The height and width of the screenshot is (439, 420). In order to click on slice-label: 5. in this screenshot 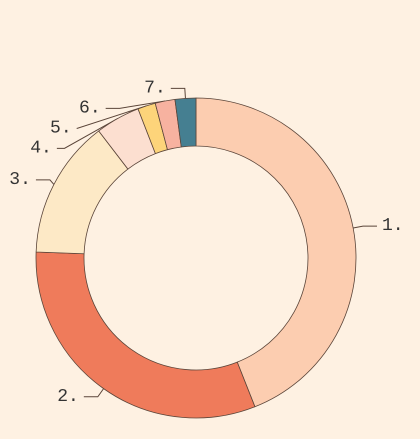, I will do `click(61, 128)`.